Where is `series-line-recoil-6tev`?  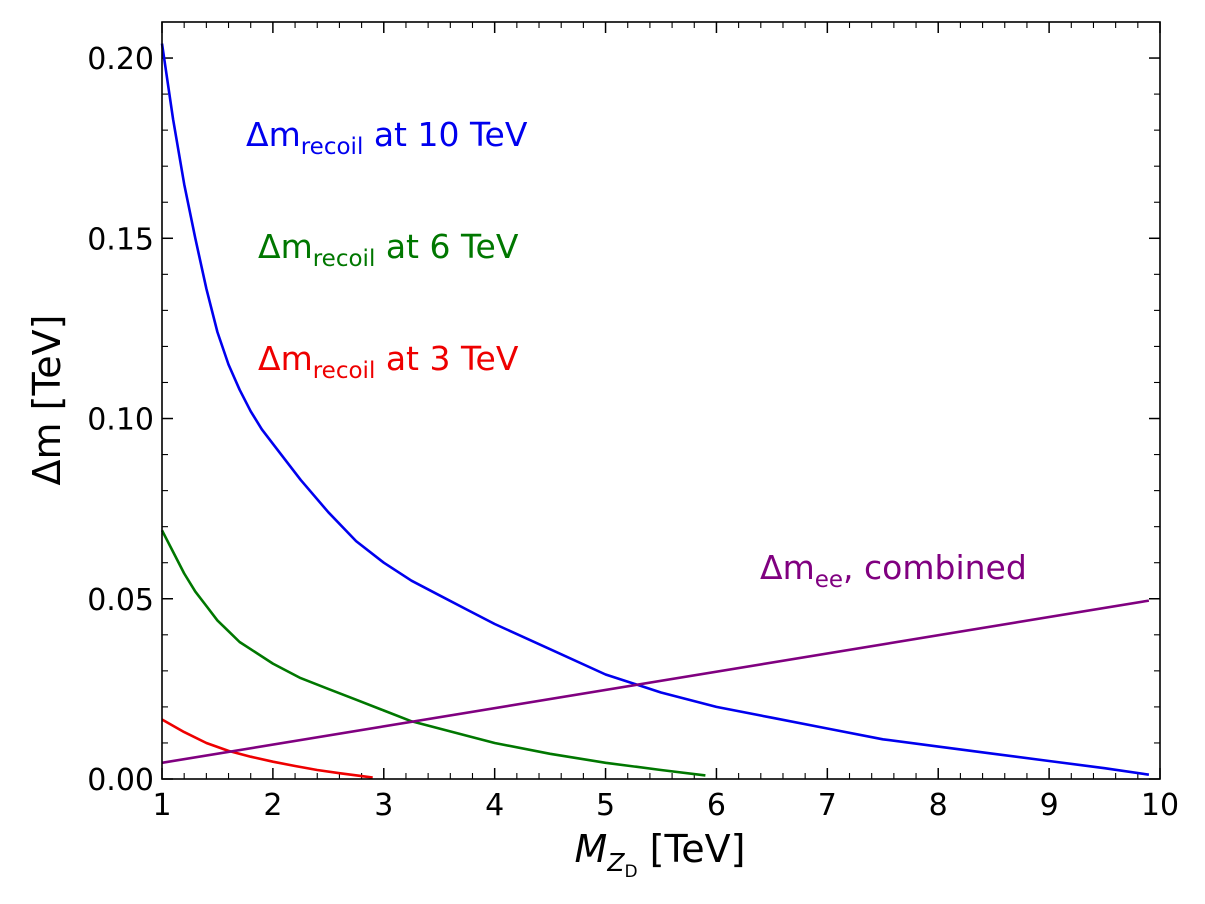
series-line-recoil-6tev is located at coordinates (433, 653).